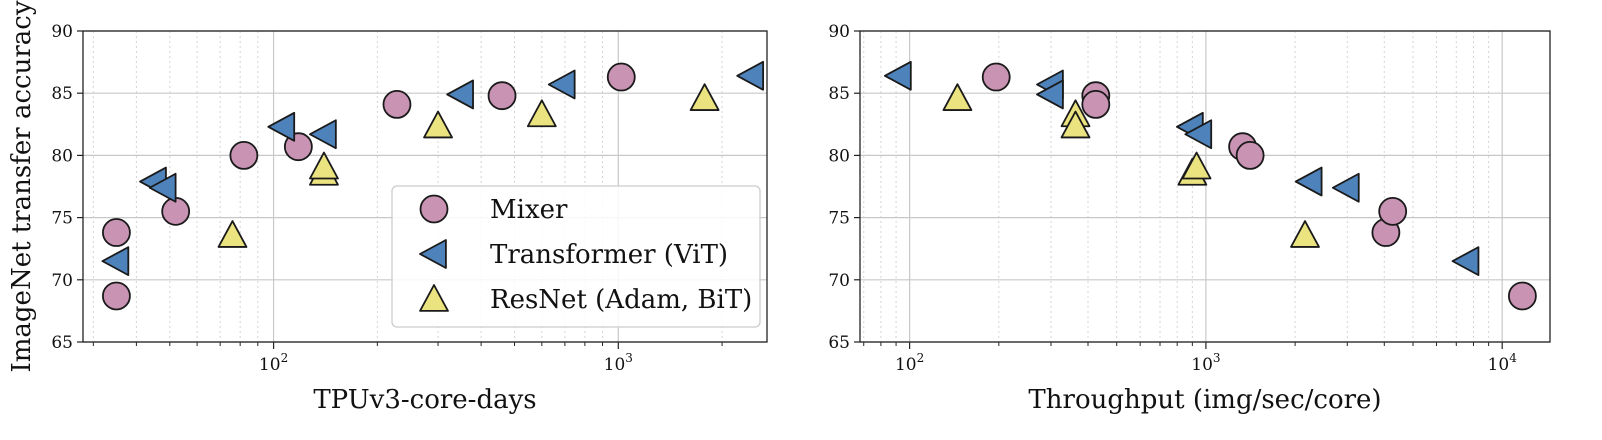 The width and height of the screenshot is (1602, 440). Describe the element at coordinates (529, 210) in the screenshot. I see `legend-label: Mixer` at that location.